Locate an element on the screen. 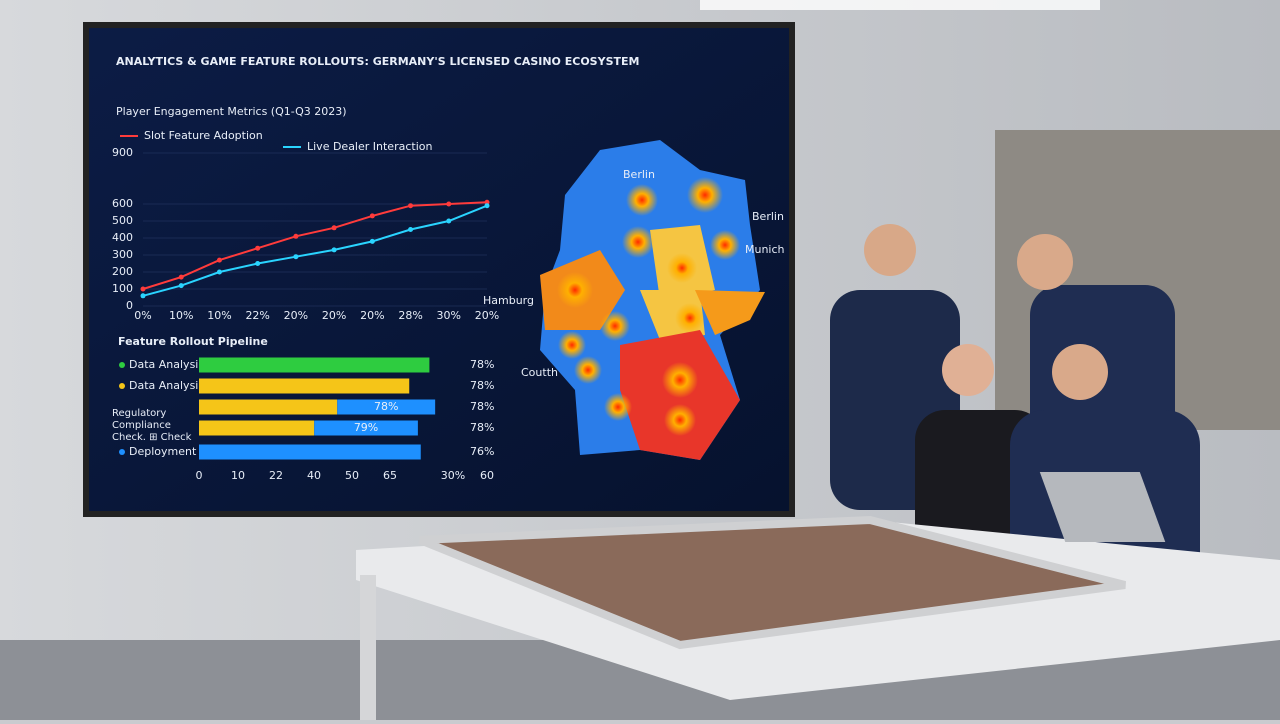 The image size is (1280, 724). x-tick-label: 40 is located at coordinates (314, 475).